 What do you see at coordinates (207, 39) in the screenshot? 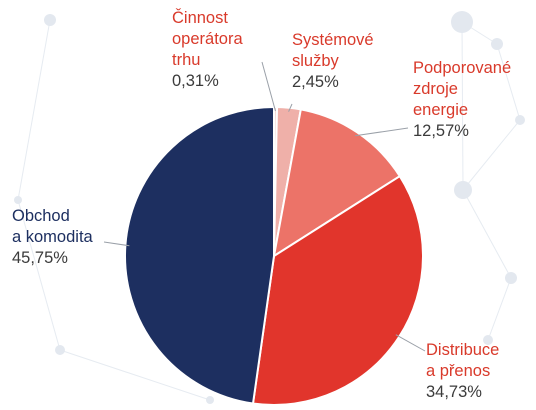
I see `slice-label-line: operátora` at bounding box center [207, 39].